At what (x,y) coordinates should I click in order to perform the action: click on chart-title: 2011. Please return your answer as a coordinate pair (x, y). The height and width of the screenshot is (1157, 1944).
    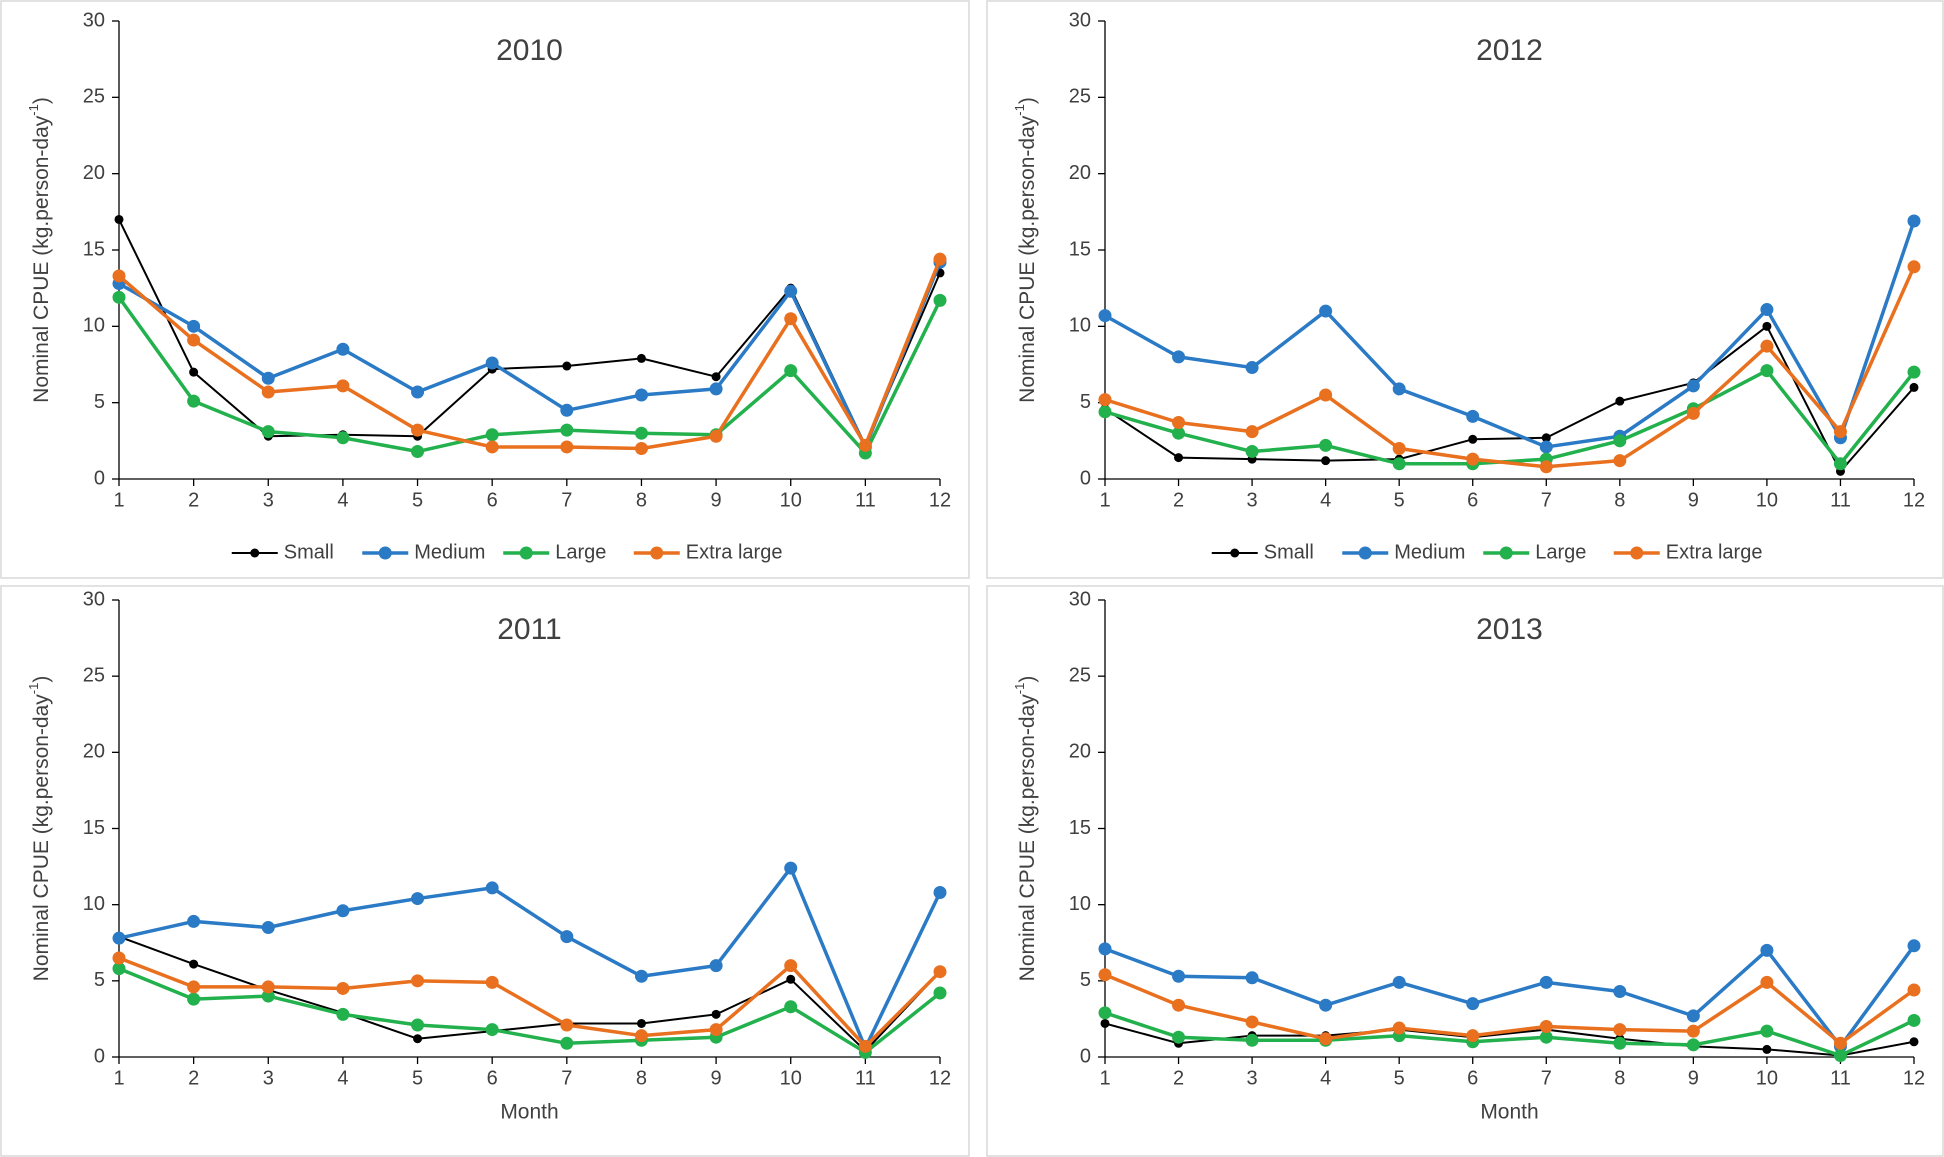
    Looking at the image, I should click on (529, 629).